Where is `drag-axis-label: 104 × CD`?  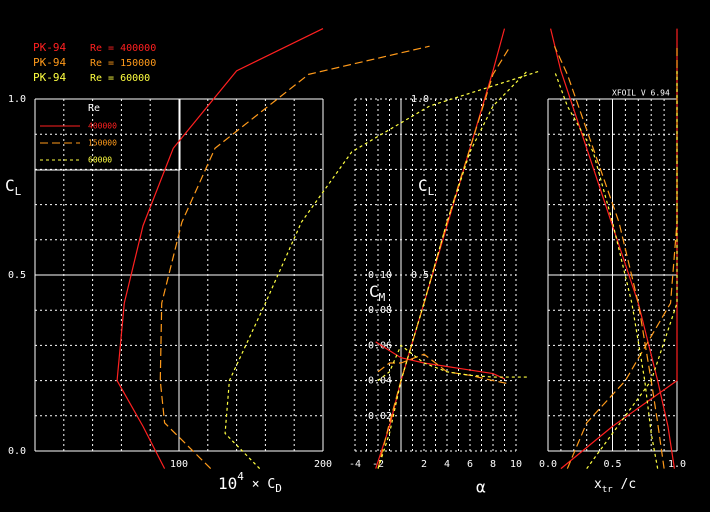 drag-axis-label: 104 × CD is located at coordinates (250, 482).